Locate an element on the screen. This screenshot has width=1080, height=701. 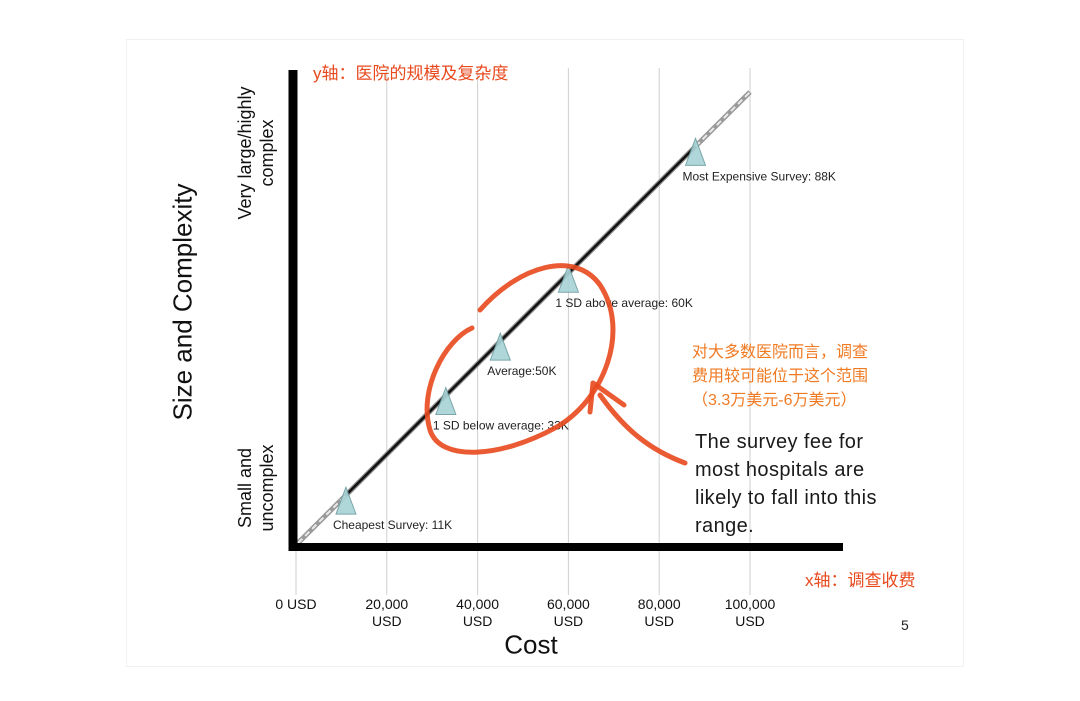
range-en-line: The survey fee for is located at coordinates (779, 442).